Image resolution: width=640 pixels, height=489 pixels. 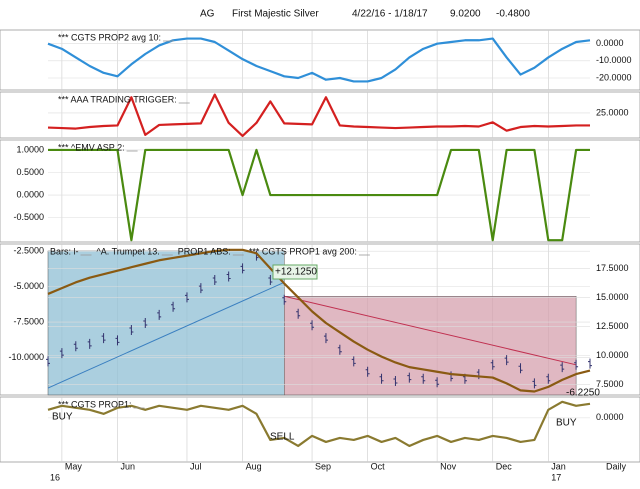 What do you see at coordinates (207, 14) in the screenshot?
I see `symbol: AG` at bounding box center [207, 14].